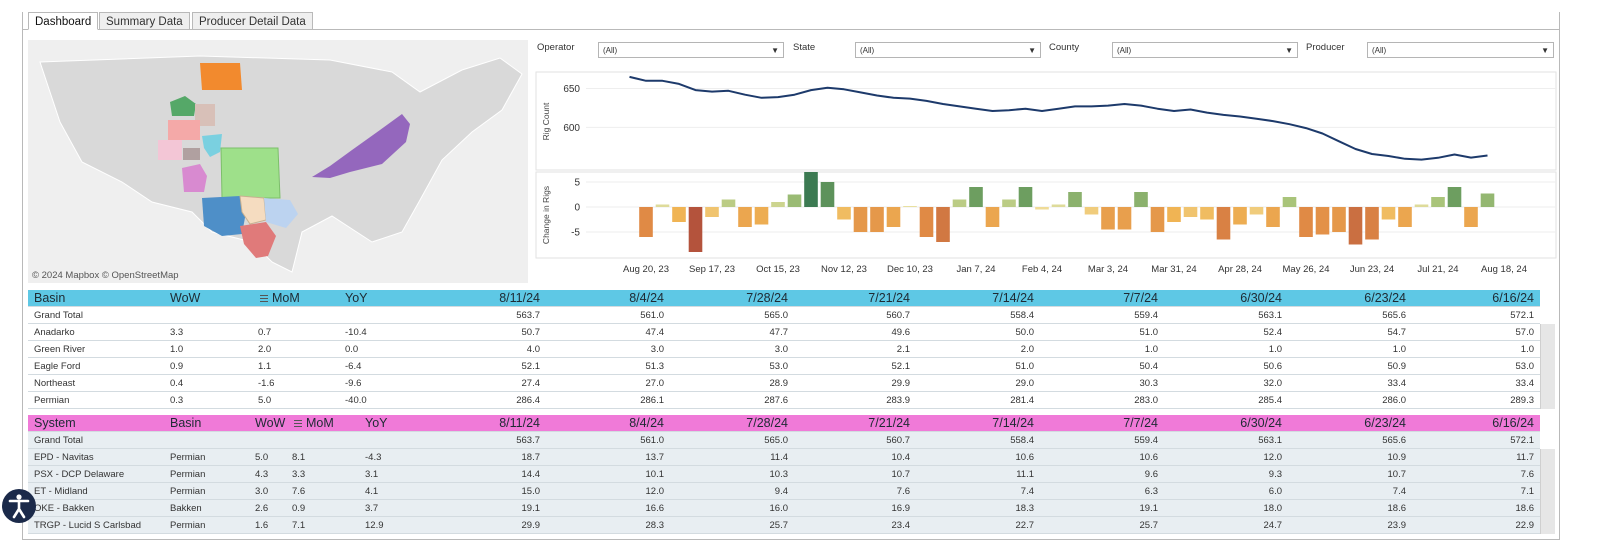 This screenshot has height=548, width=1604. Describe the element at coordinates (546, 121) in the screenshot. I see `y-axis-title: Rig Count` at that location.